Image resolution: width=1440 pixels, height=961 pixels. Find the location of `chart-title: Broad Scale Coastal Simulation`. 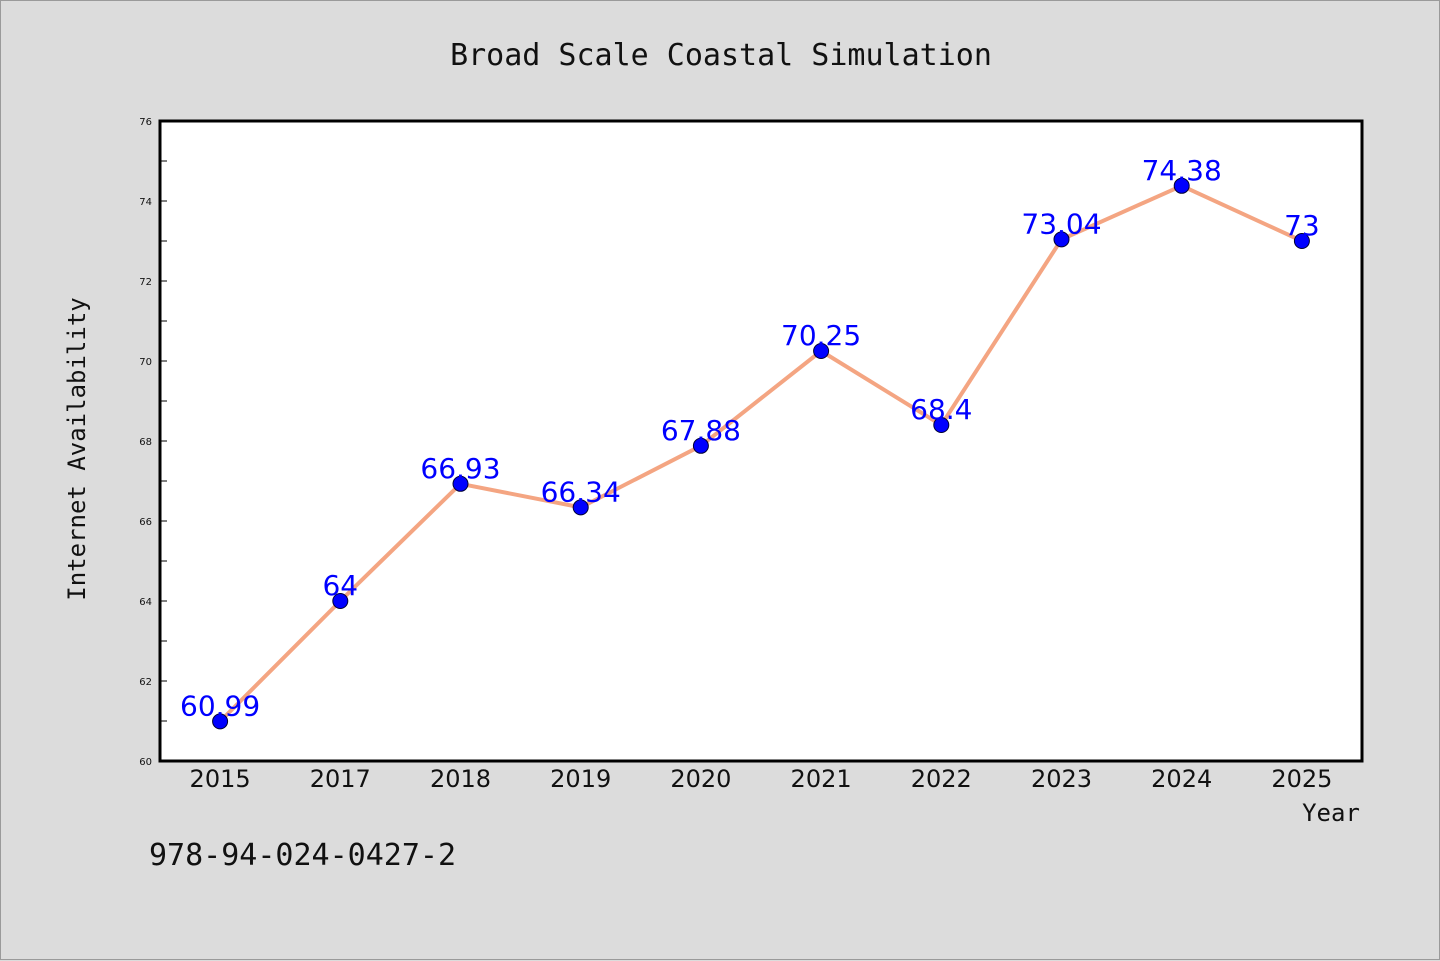

chart-title: Broad Scale Coastal Simulation is located at coordinates (721, 55).